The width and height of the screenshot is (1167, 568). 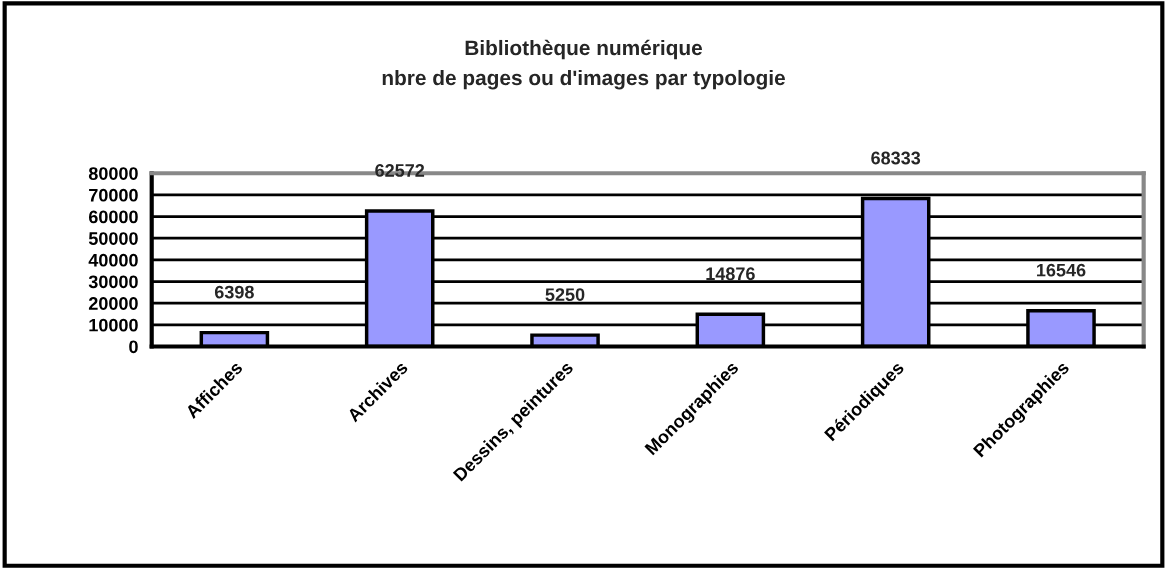 I want to click on y-tick-label: 40000, so click(x=113, y=260).